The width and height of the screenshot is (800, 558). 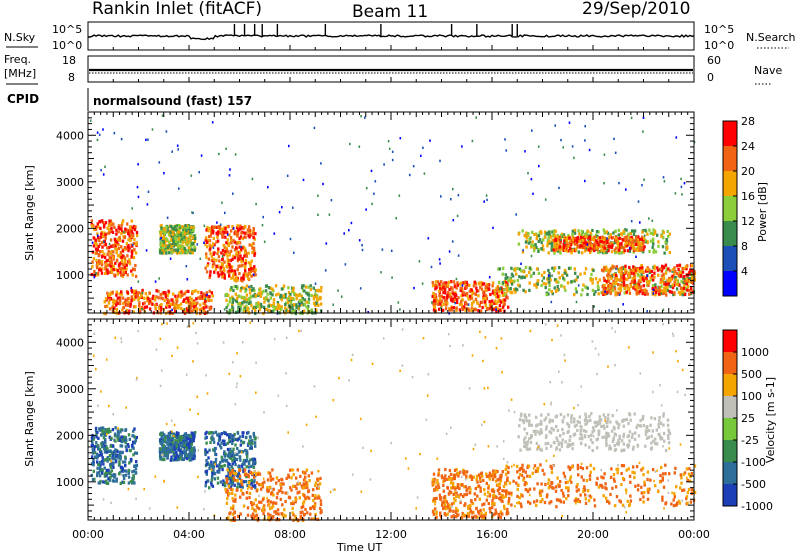 I want to click on colorbar-segment, so click(x=730, y=208).